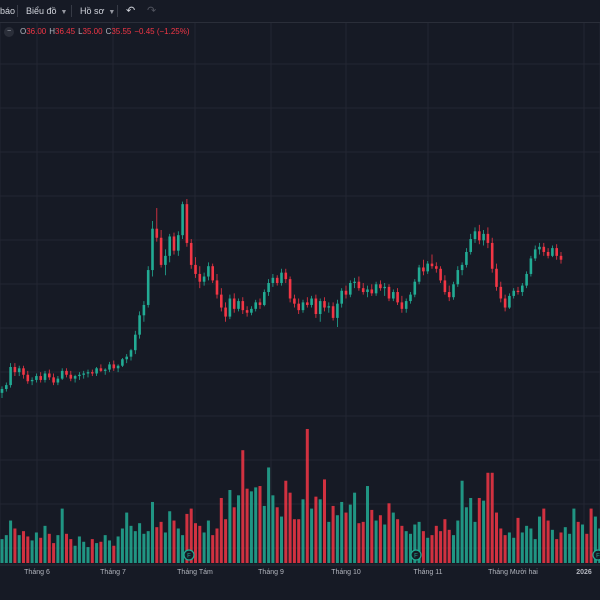 This screenshot has height=600, width=600. Describe the element at coordinates (80, 31) in the screenshot. I see `low-key: L` at that location.